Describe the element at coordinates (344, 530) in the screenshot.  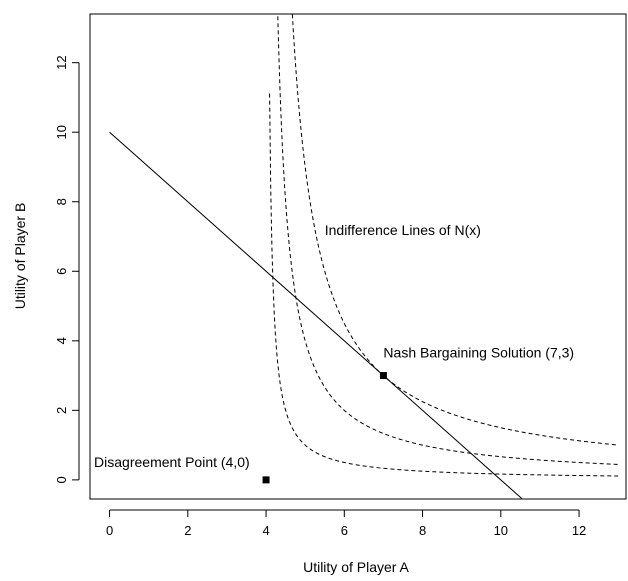
I see `x-tick-label-6: 6` at that location.